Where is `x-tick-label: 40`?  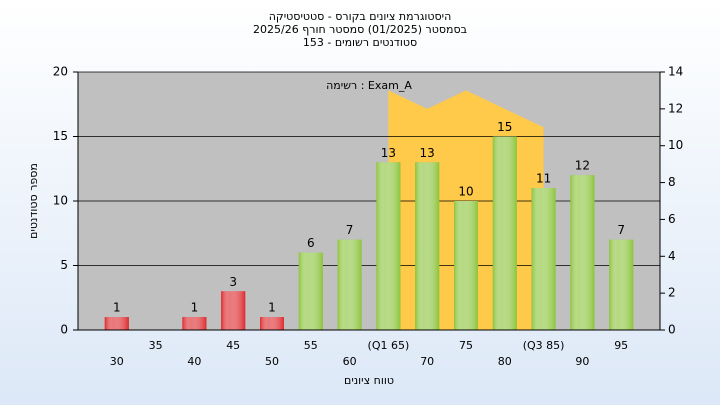 x-tick-label: 40 is located at coordinates (194, 361).